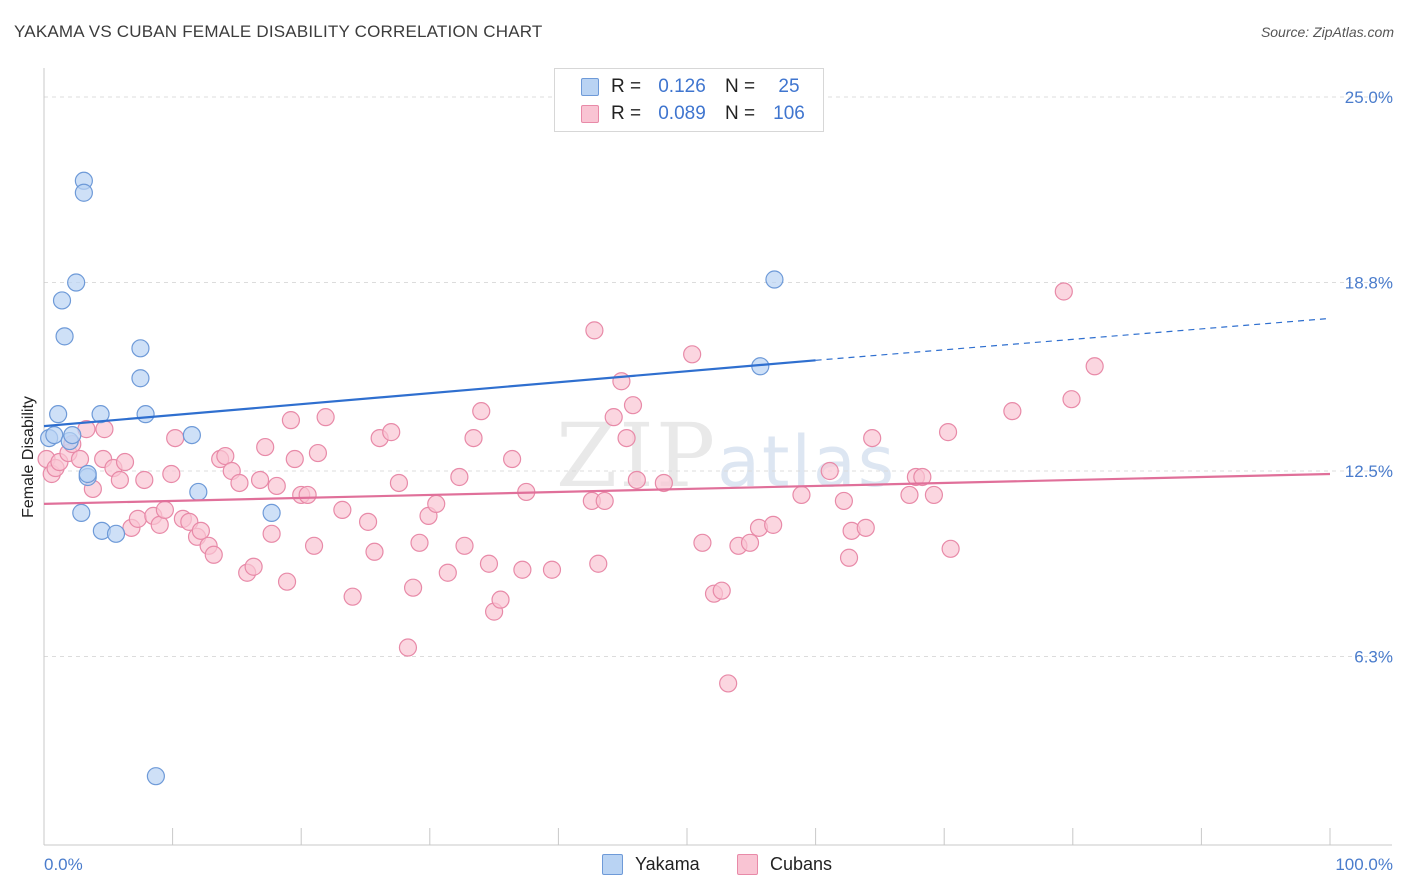  Describe the element at coordinates (590, 114) in the screenshot. I see `cubans-swatch` at that location.